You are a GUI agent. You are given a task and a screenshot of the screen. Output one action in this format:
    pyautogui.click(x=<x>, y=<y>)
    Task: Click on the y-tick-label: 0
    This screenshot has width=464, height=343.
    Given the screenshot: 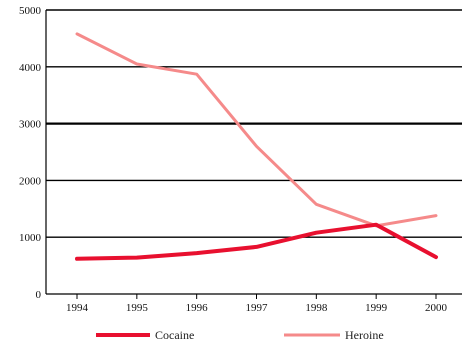 What is the action you would take?
    pyautogui.click(x=39, y=295)
    